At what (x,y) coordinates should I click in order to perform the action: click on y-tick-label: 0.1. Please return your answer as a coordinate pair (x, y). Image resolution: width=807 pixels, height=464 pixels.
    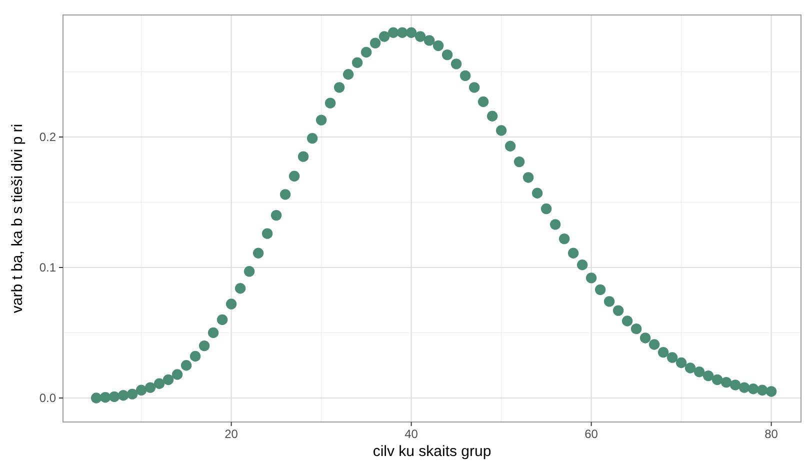
    Looking at the image, I should click on (47, 267).